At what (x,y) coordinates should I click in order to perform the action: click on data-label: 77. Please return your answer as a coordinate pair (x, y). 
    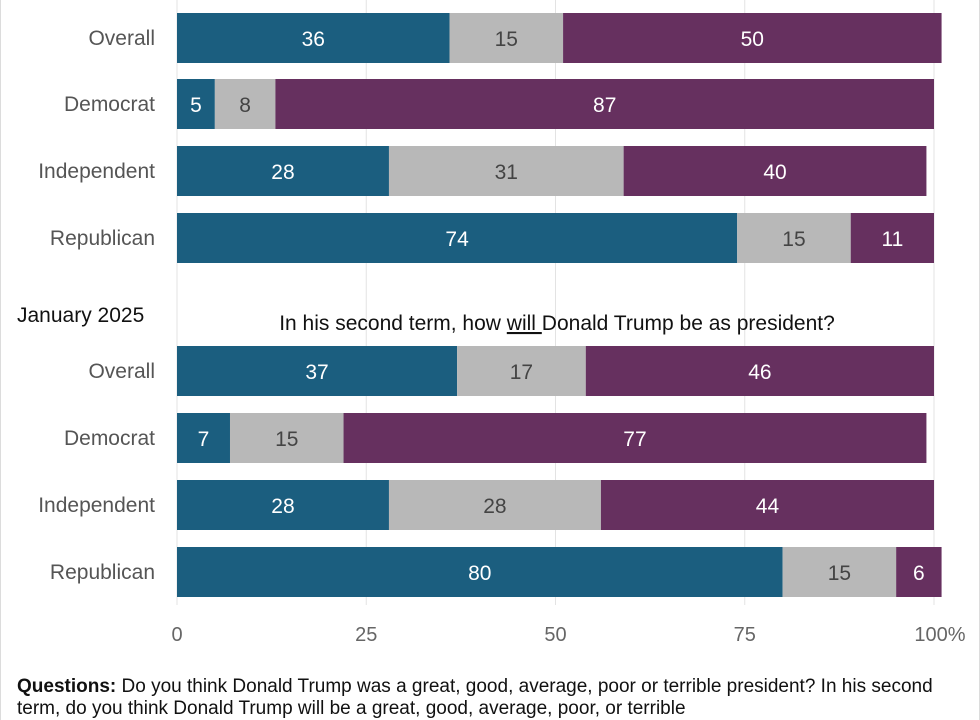
    Looking at the image, I should click on (634, 439).